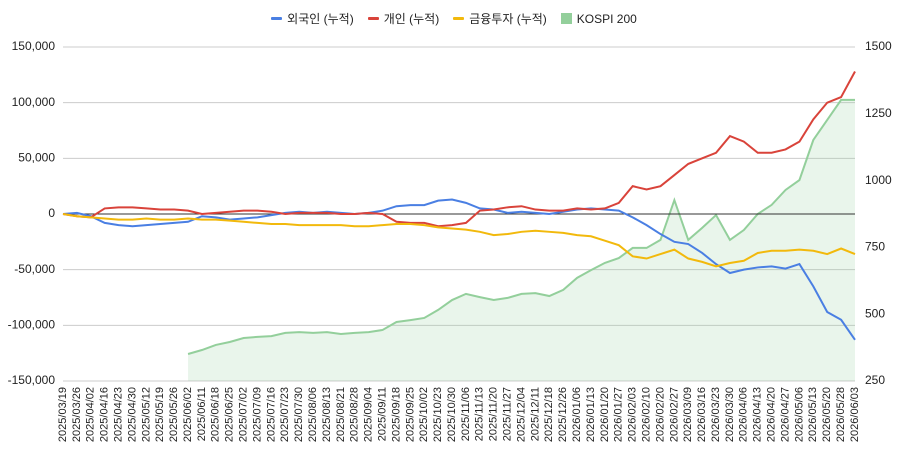 The width and height of the screenshot is (908, 466). What do you see at coordinates (77, 414) in the screenshot?
I see `x-tick-label: 2025/03/26` at bounding box center [77, 414].